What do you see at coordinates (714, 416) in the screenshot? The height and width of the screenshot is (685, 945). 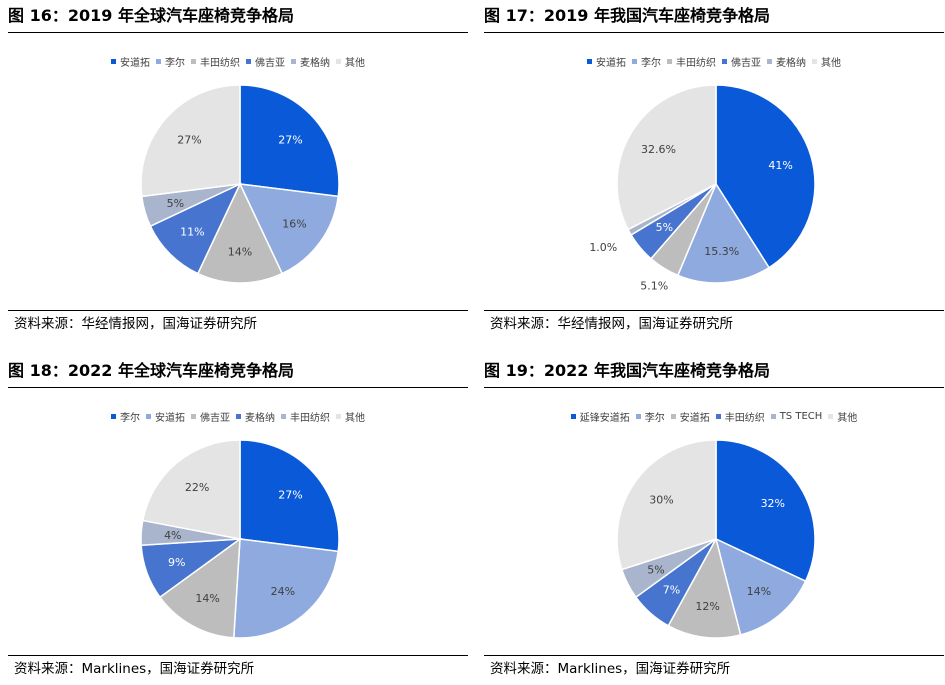 I see `chart-legend: 延锋安道拓 李尔 安道拓 丰田纺织 TS TECH 其他` at bounding box center [714, 416].